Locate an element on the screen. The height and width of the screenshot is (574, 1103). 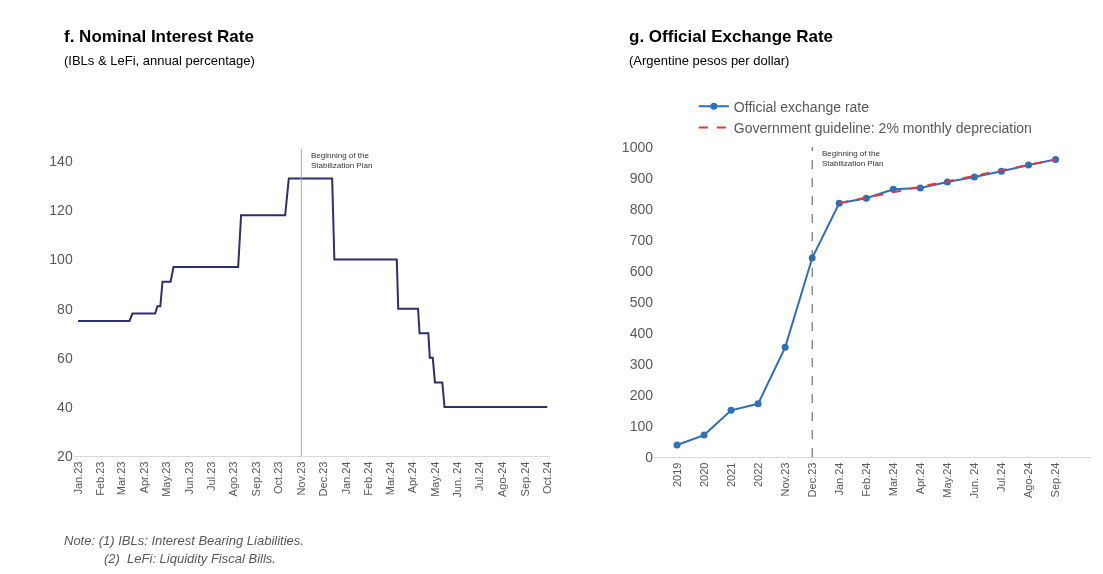
chart-title: f. Nominal Interest Rate is located at coordinates (159, 36).